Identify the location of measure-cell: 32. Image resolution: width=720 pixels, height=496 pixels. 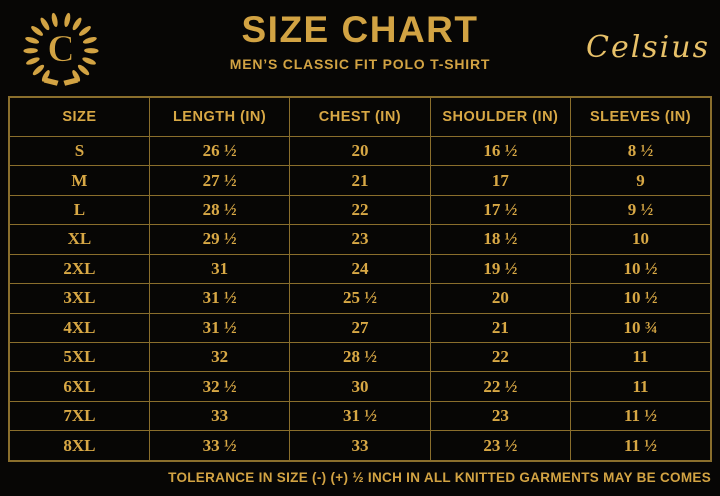
(219, 357).